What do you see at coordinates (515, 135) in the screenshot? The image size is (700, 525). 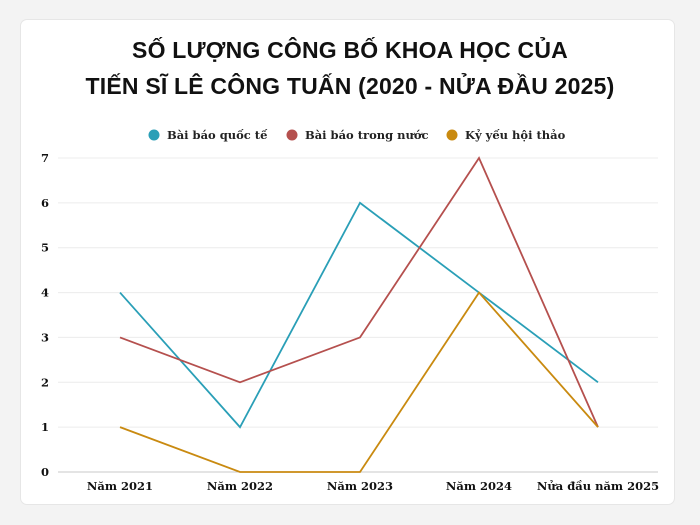 I see `legend-label-2: Kỷ yếu hội thảo` at bounding box center [515, 135].